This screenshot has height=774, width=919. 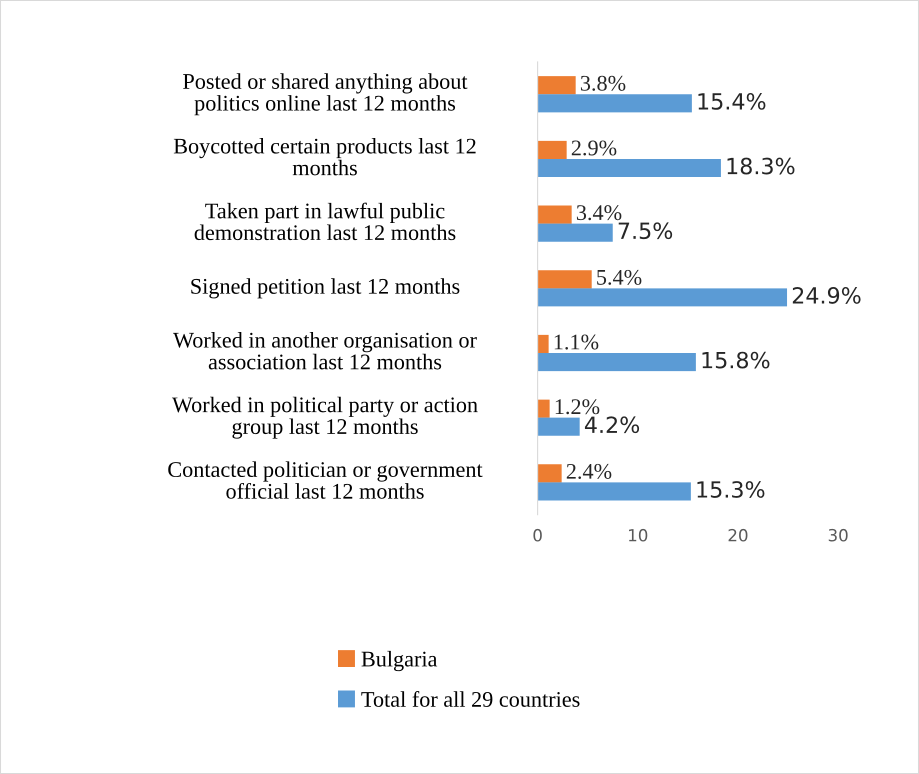 I want to click on data-label: 15.4%, so click(x=732, y=101).